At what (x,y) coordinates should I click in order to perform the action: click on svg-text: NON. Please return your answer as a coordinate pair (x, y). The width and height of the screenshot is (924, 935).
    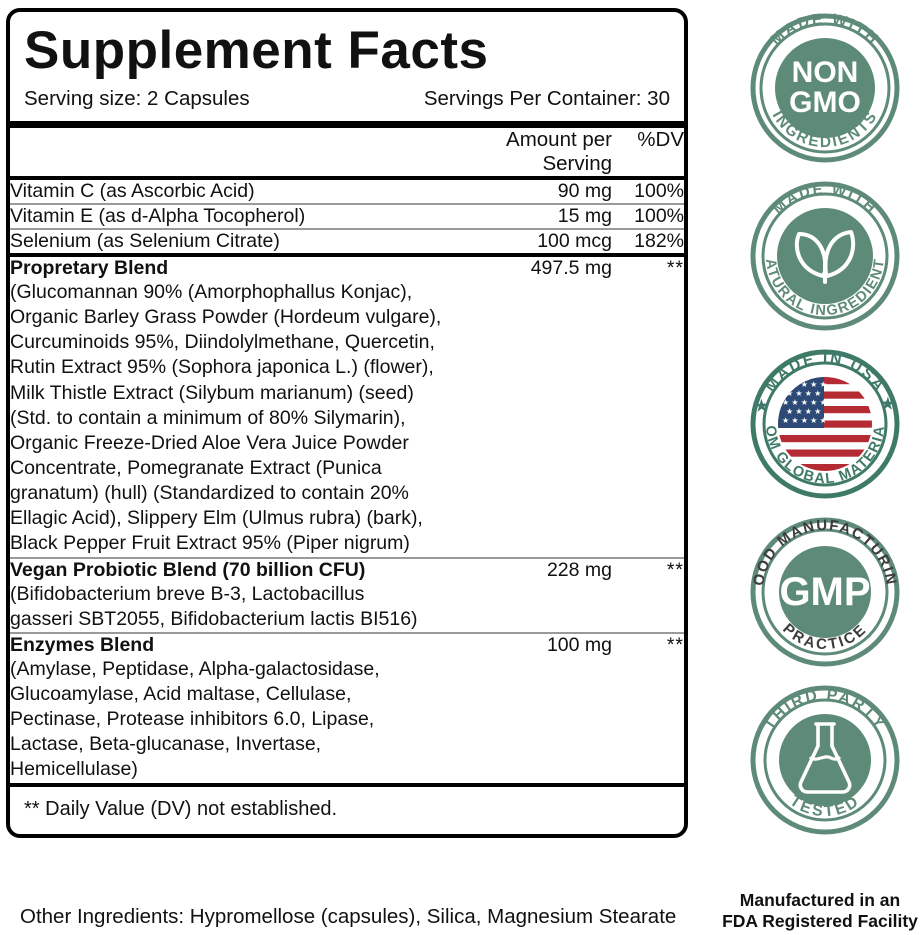
    Looking at the image, I should click on (825, 72).